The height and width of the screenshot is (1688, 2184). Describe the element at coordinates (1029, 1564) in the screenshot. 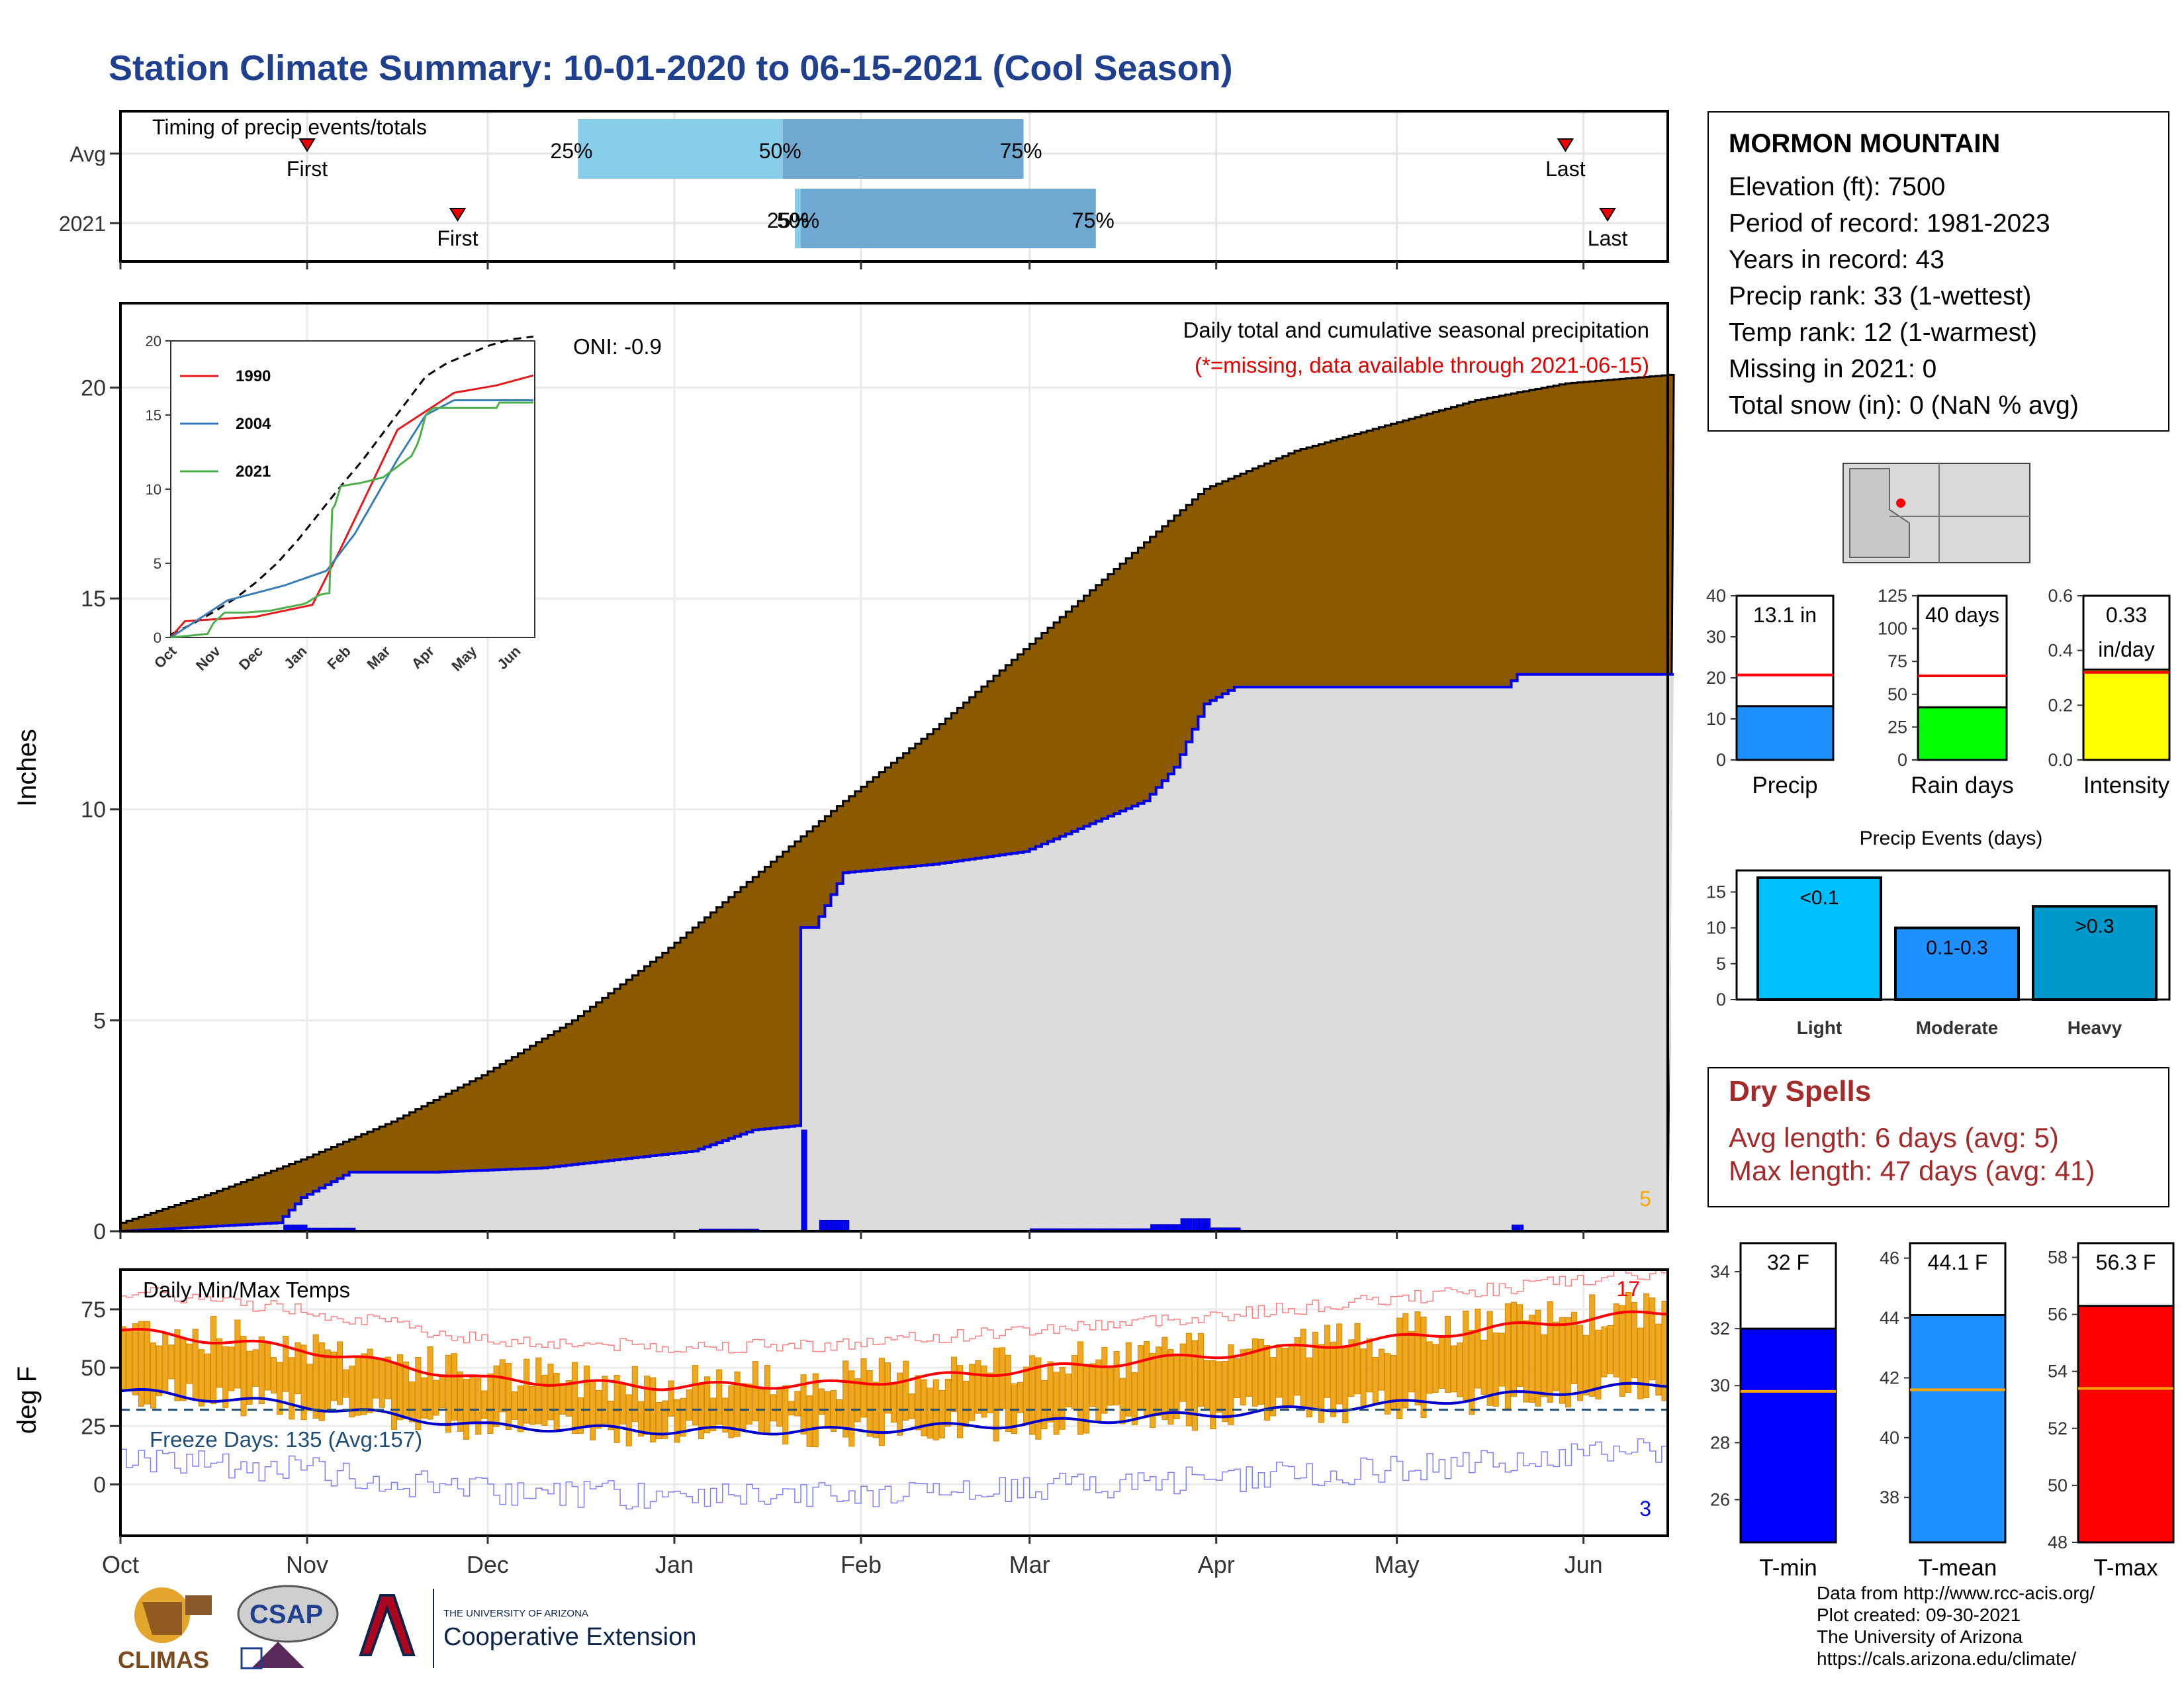

I see `month-label: Mar` at that location.